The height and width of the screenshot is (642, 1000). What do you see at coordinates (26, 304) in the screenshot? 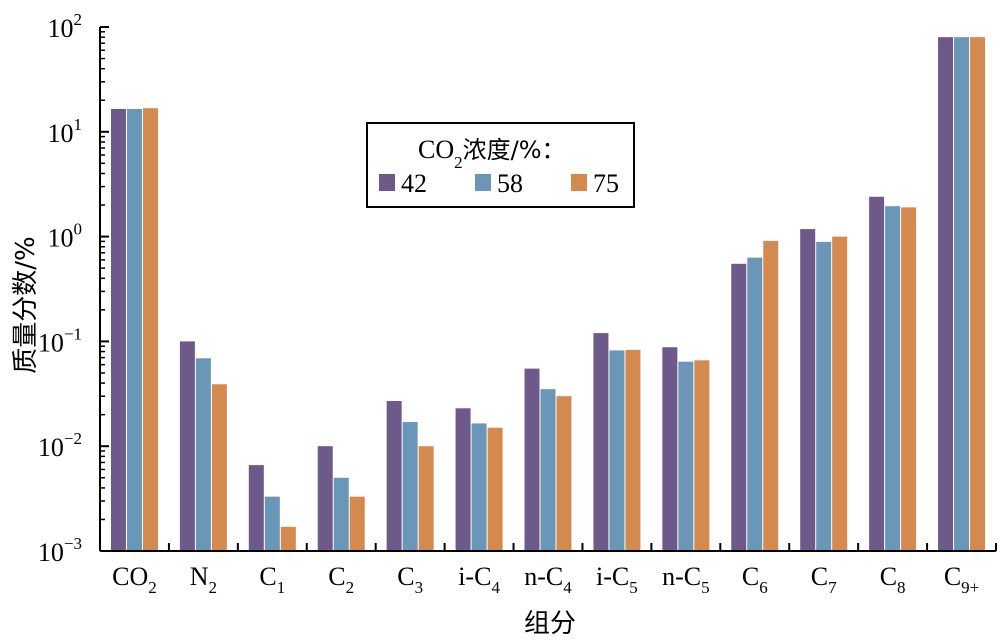
I see `y-axis-title: 质量分数/%` at bounding box center [26, 304].